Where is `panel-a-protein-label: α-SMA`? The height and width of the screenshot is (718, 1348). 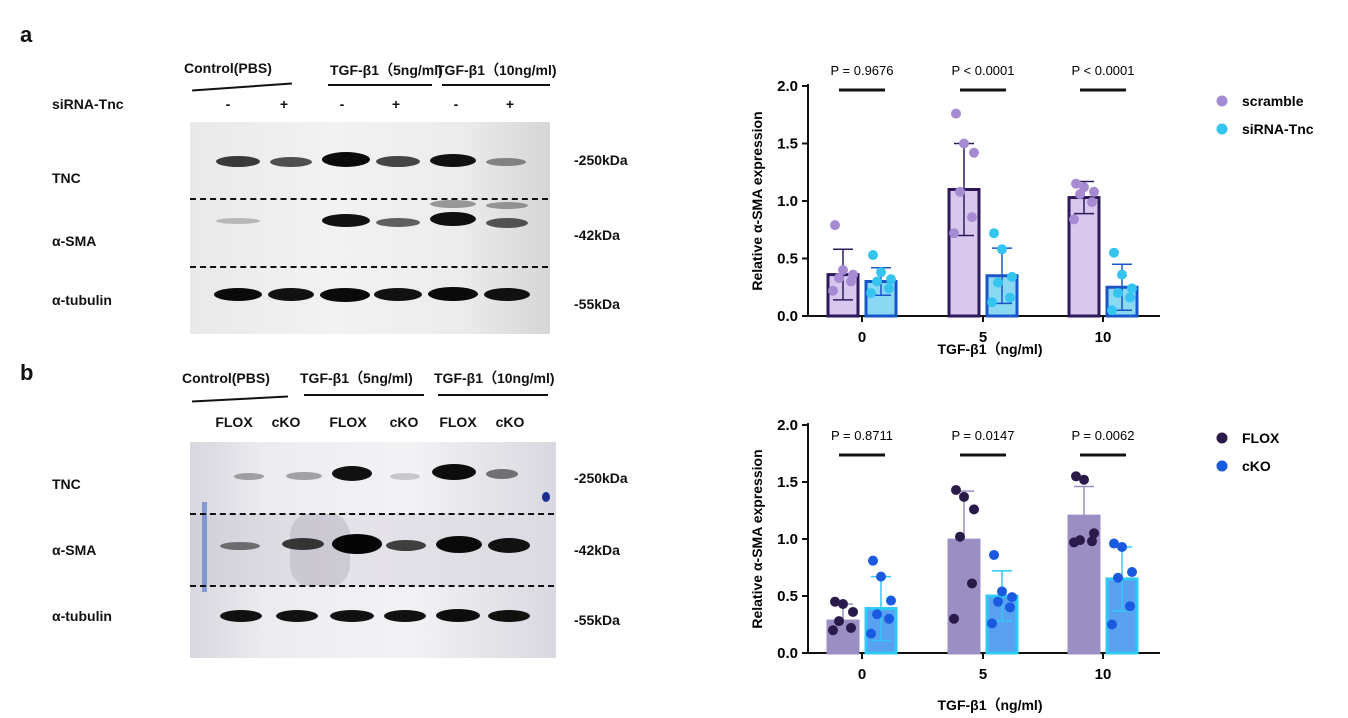
panel-a-protein-label: α-SMA is located at coordinates (74, 241).